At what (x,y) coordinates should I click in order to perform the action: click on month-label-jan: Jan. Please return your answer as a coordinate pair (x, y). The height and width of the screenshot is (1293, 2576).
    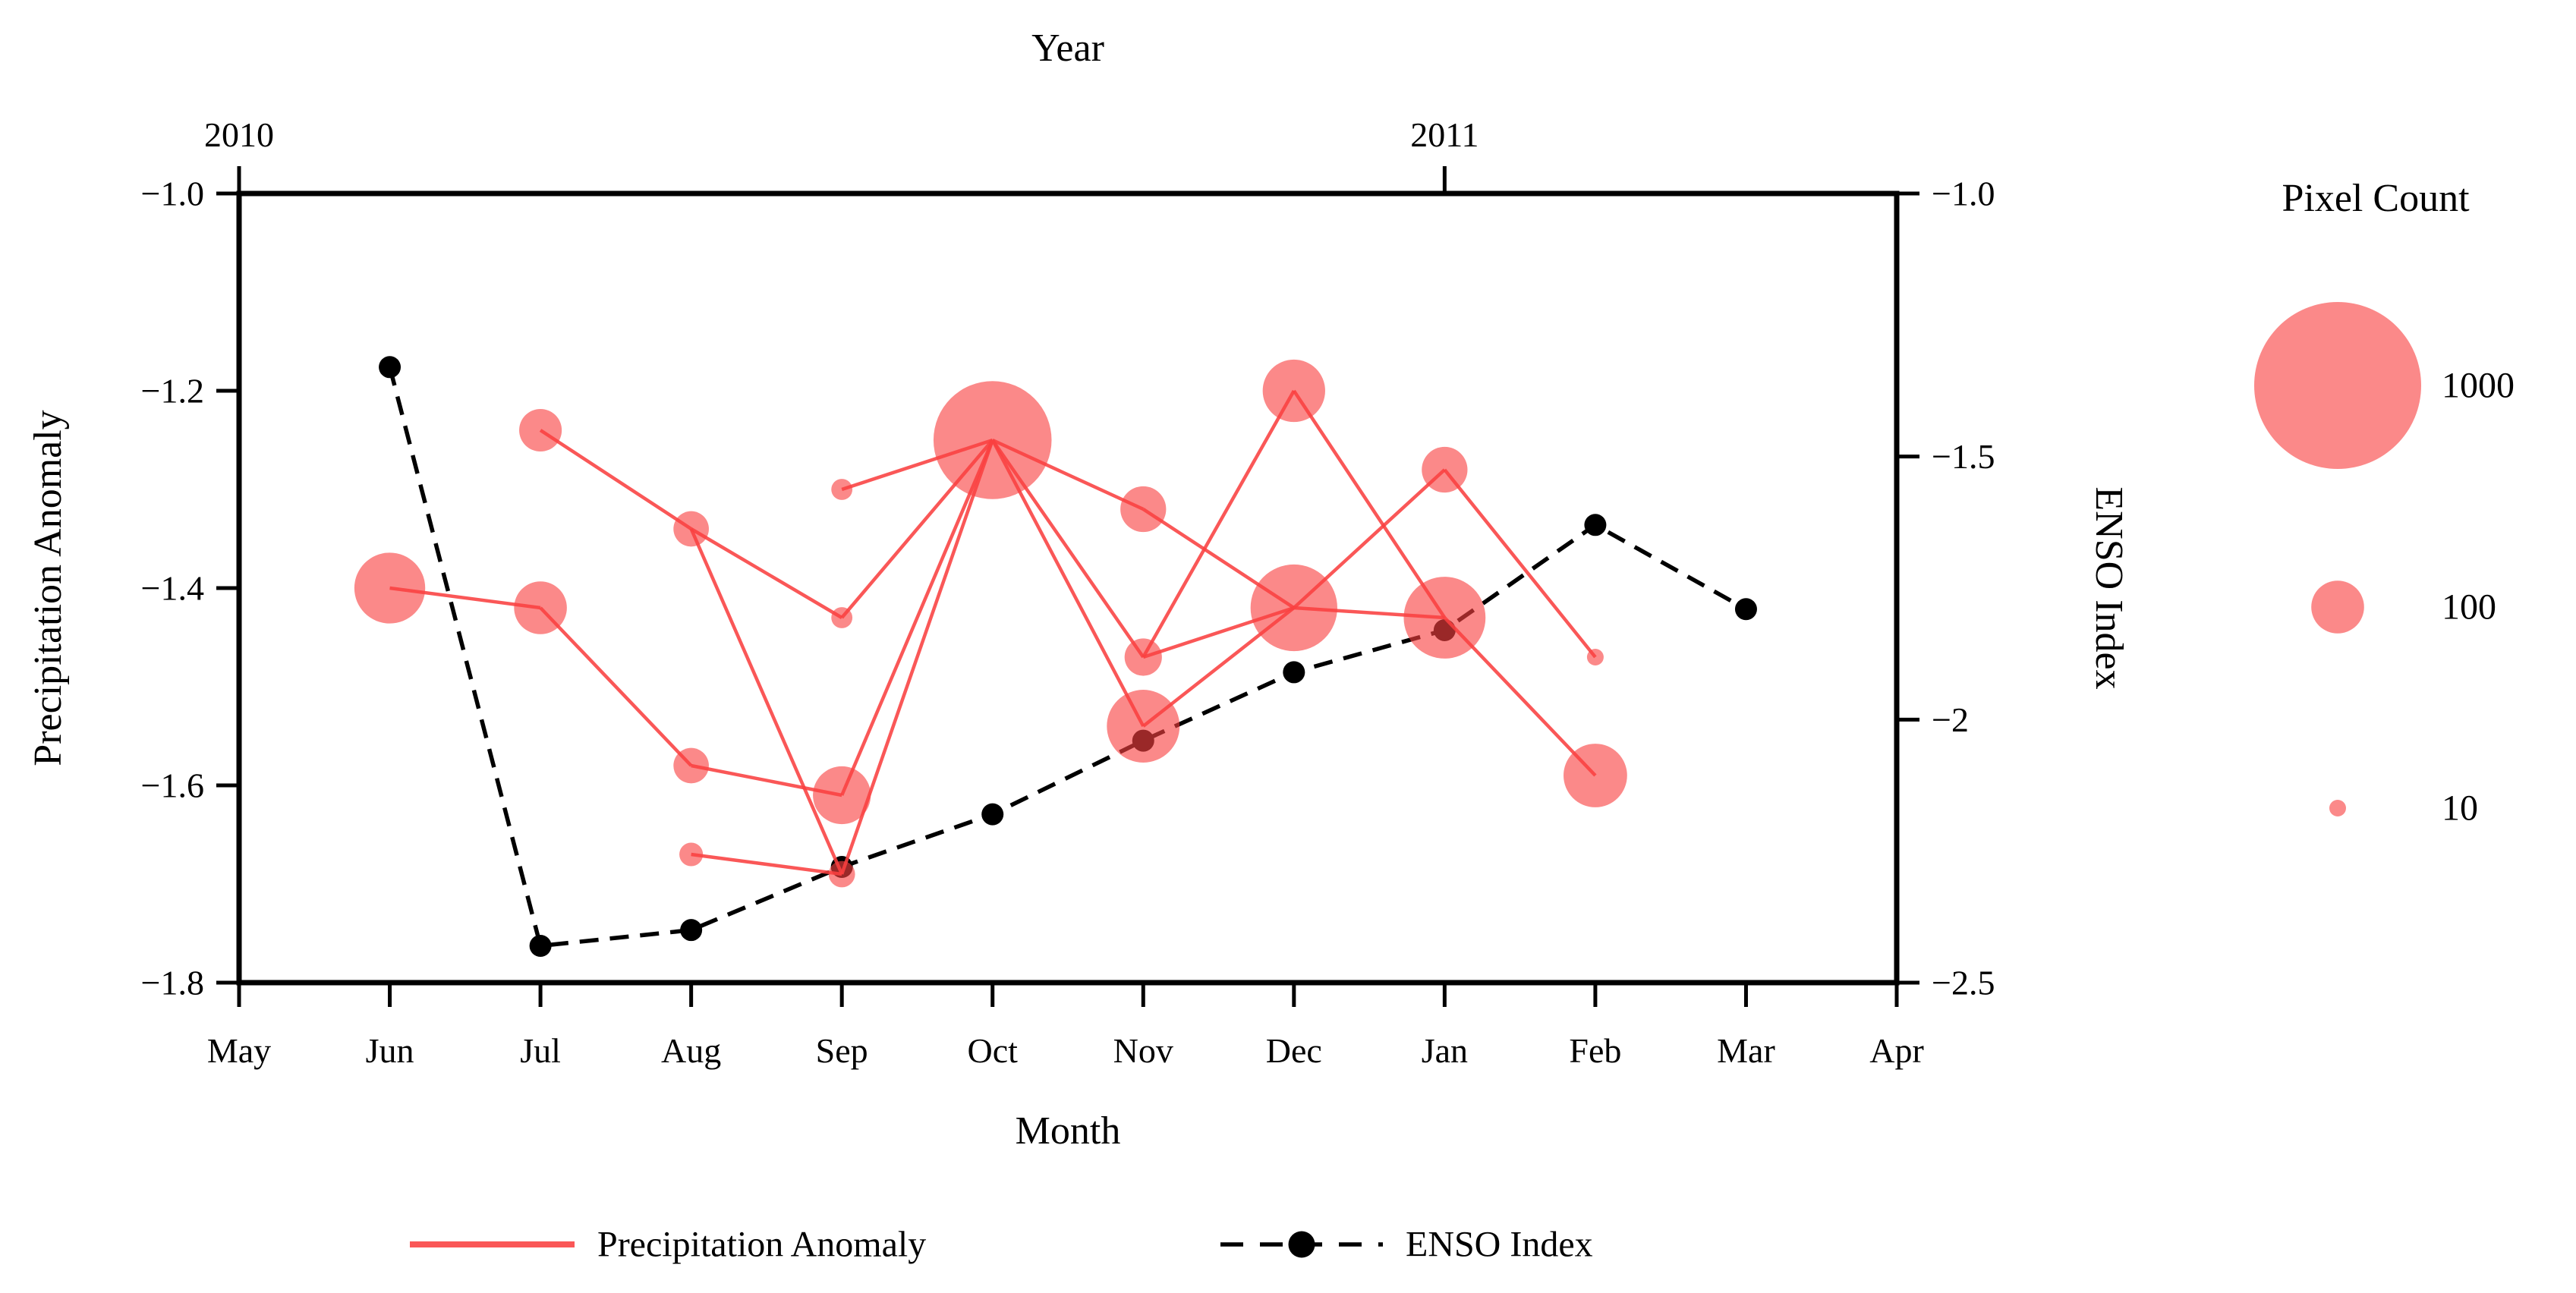
    Looking at the image, I should click on (1445, 1050).